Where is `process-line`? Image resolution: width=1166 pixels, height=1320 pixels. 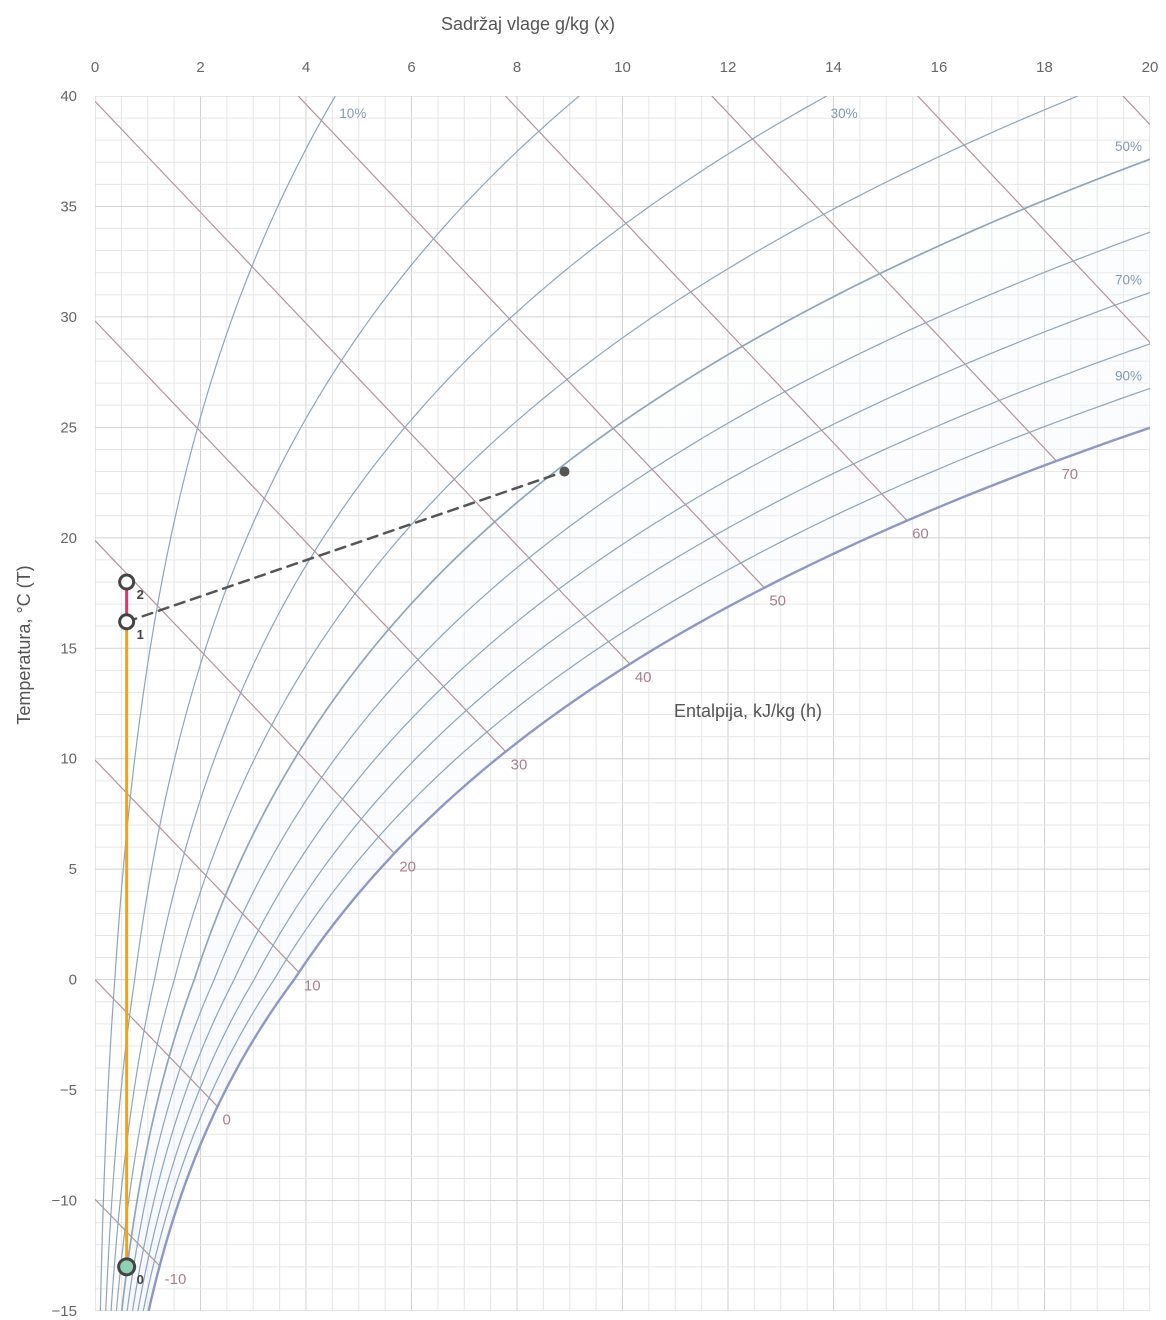
process-line is located at coordinates (345, 547).